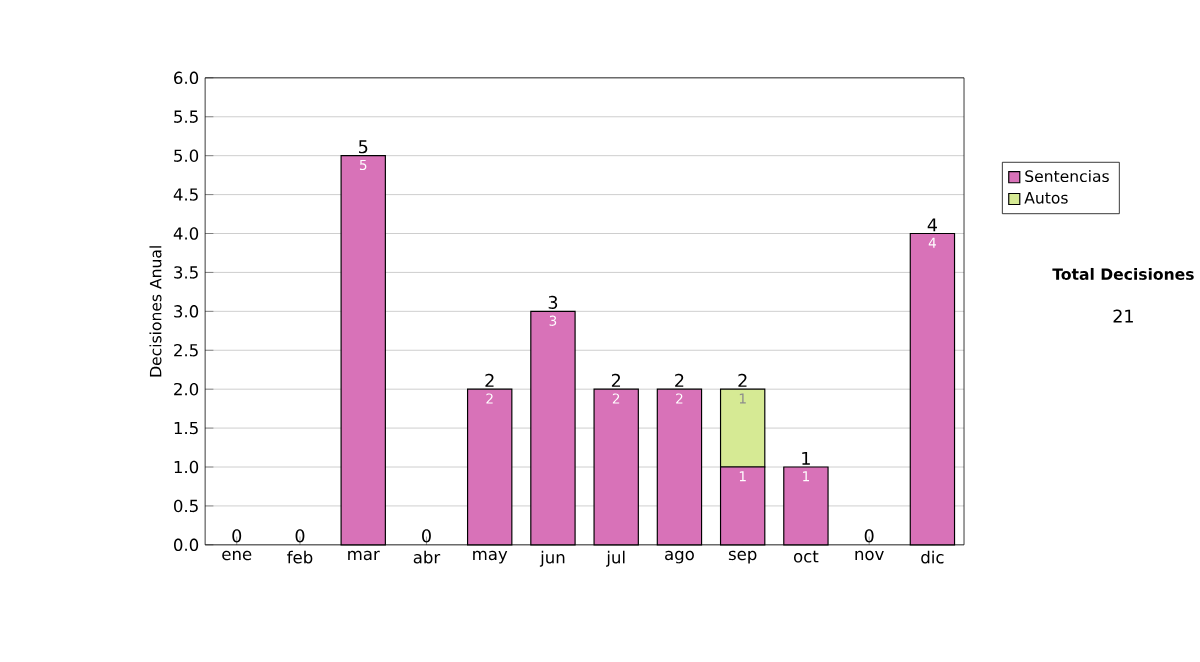  Describe the element at coordinates (363, 147) in the screenshot. I see `total-label: 5` at that location.